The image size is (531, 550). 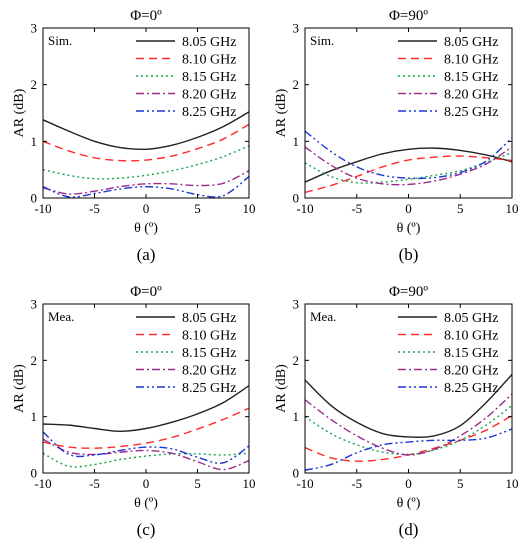 What do you see at coordinates (409, 254) in the screenshot?
I see `panel-caption: (b)` at bounding box center [409, 254].